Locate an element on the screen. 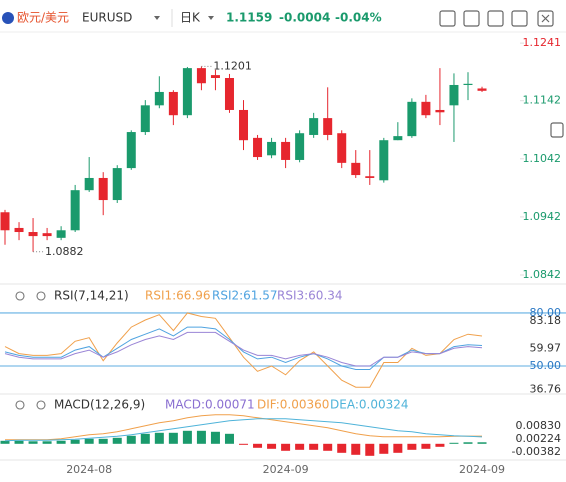 The image size is (566, 482). pair-name: 欧元/美元 is located at coordinates (43, 18).